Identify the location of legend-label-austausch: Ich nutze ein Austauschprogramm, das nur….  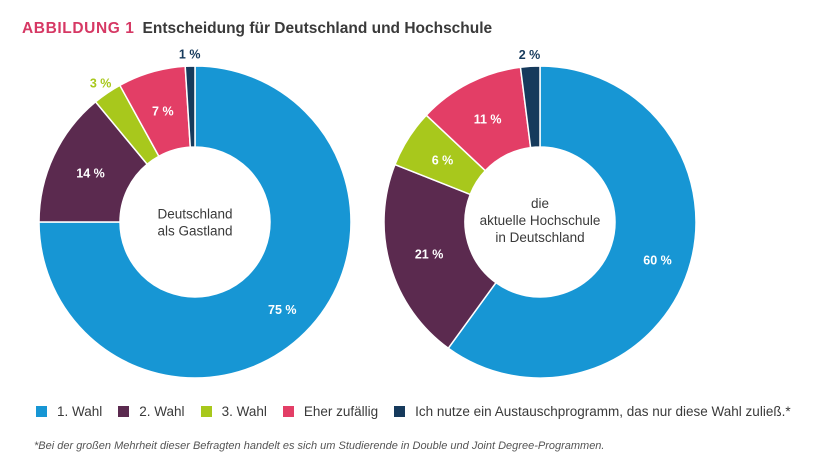
(603, 411).